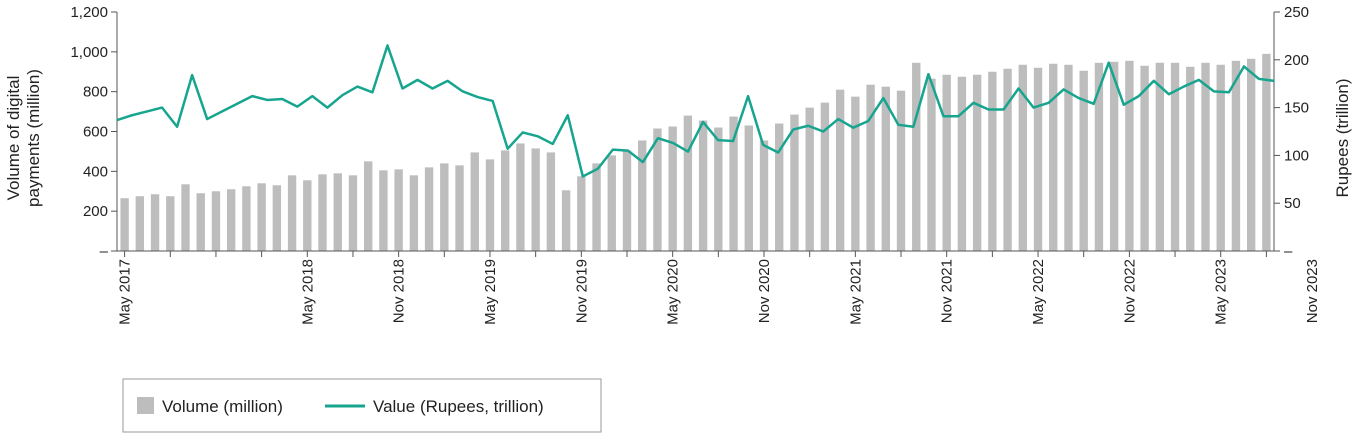  I want to click on x-tick-label: Nov 2020, so click(764, 291).